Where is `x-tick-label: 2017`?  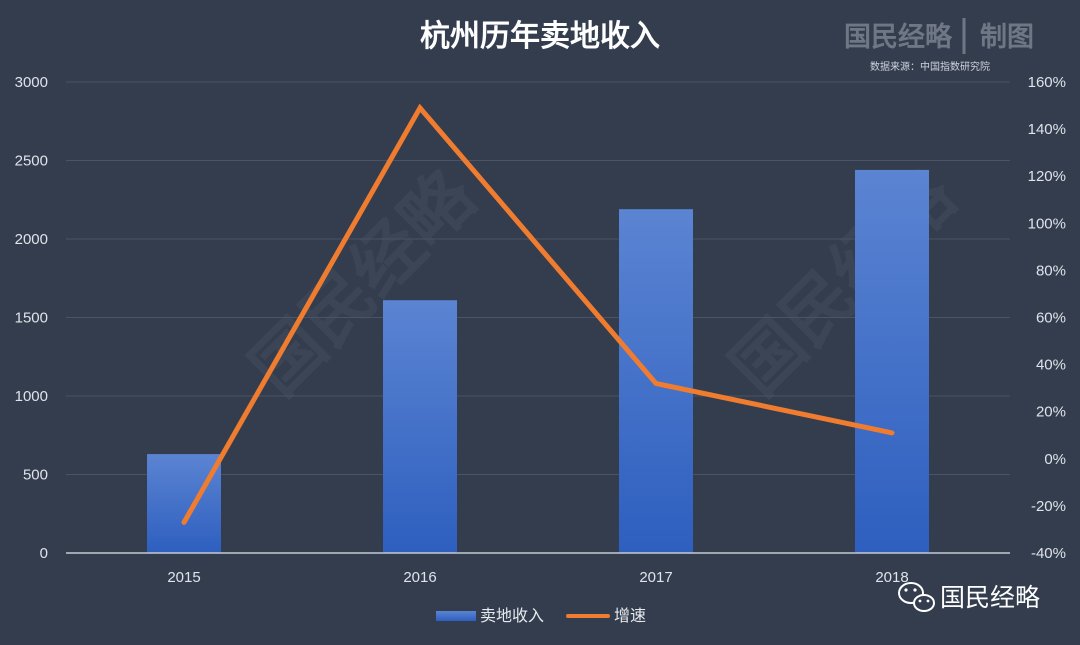 x-tick-label: 2017 is located at coordinates (655, 577).